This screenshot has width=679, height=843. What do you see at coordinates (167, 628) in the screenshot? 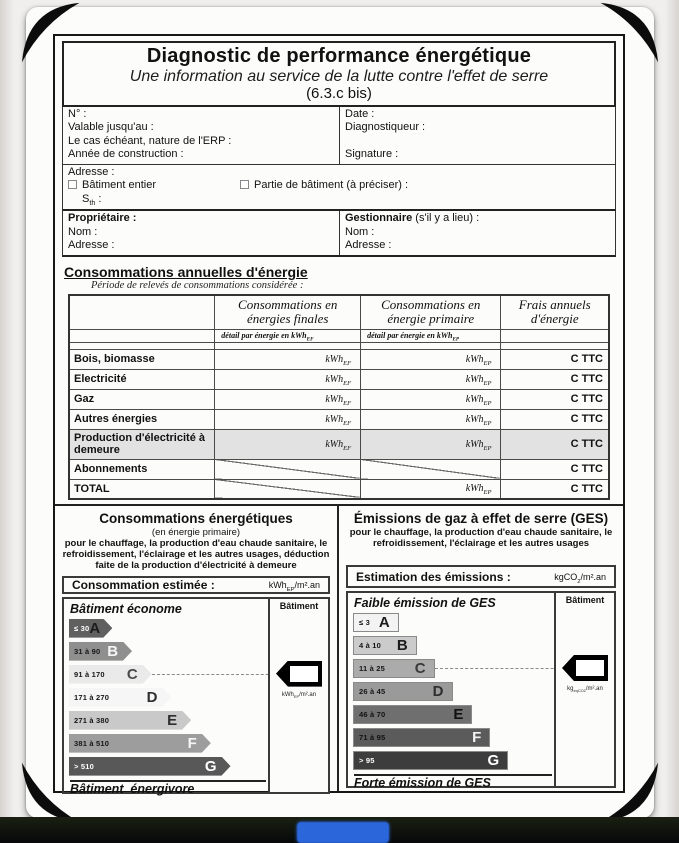
I see `energy-class-row: ≤ 30 A` at bounding box center [167, 628].